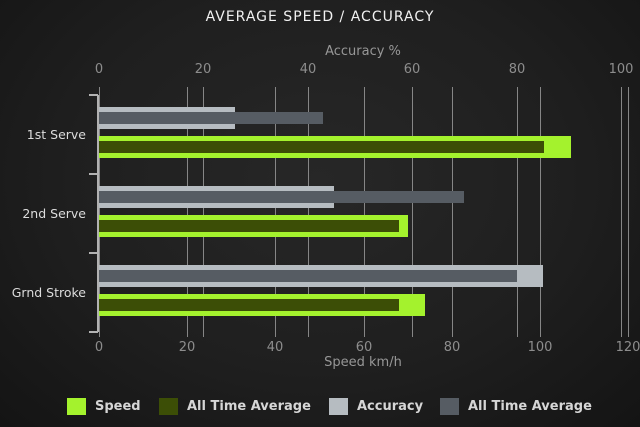  Describe the element at coordinates (168, 406) in the screenshot. I see `legend-swatch-speed-all-time-average` at that location.